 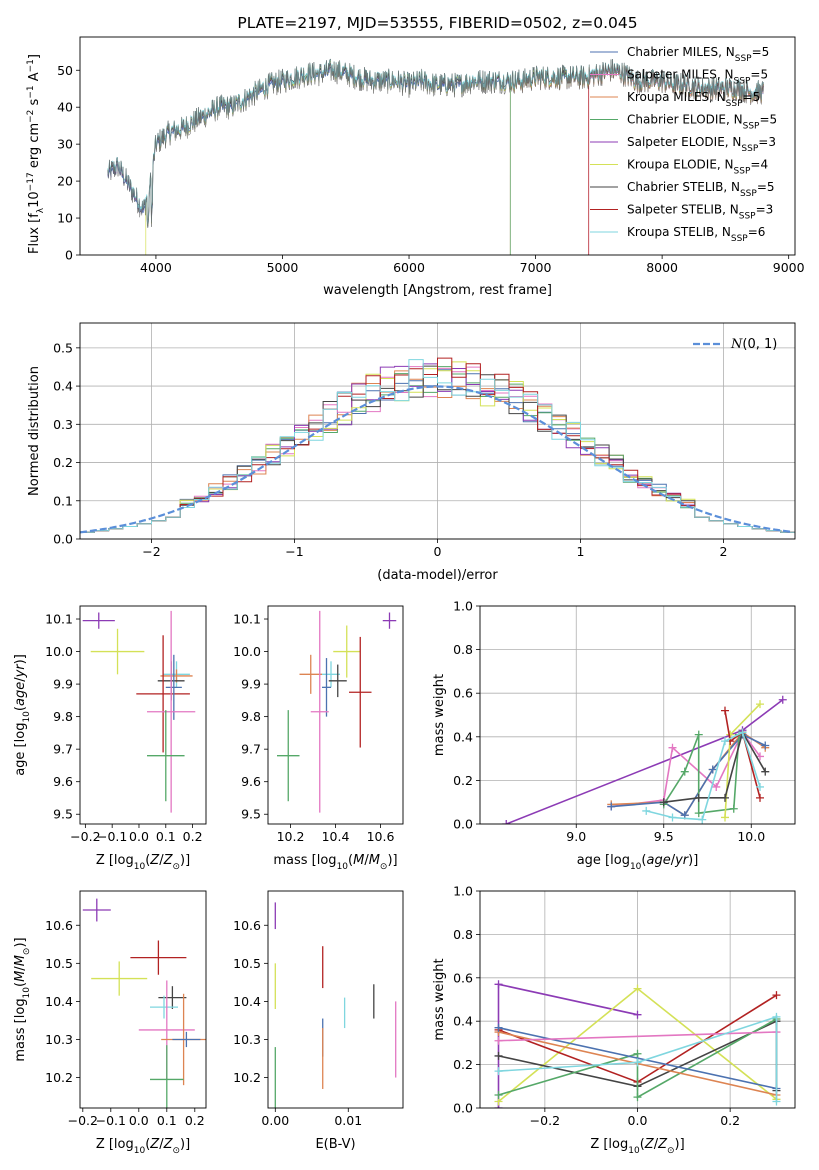 I want to click on legend-entry: Salpeter MILES, NSSP=5, so click(x=697, y=77).